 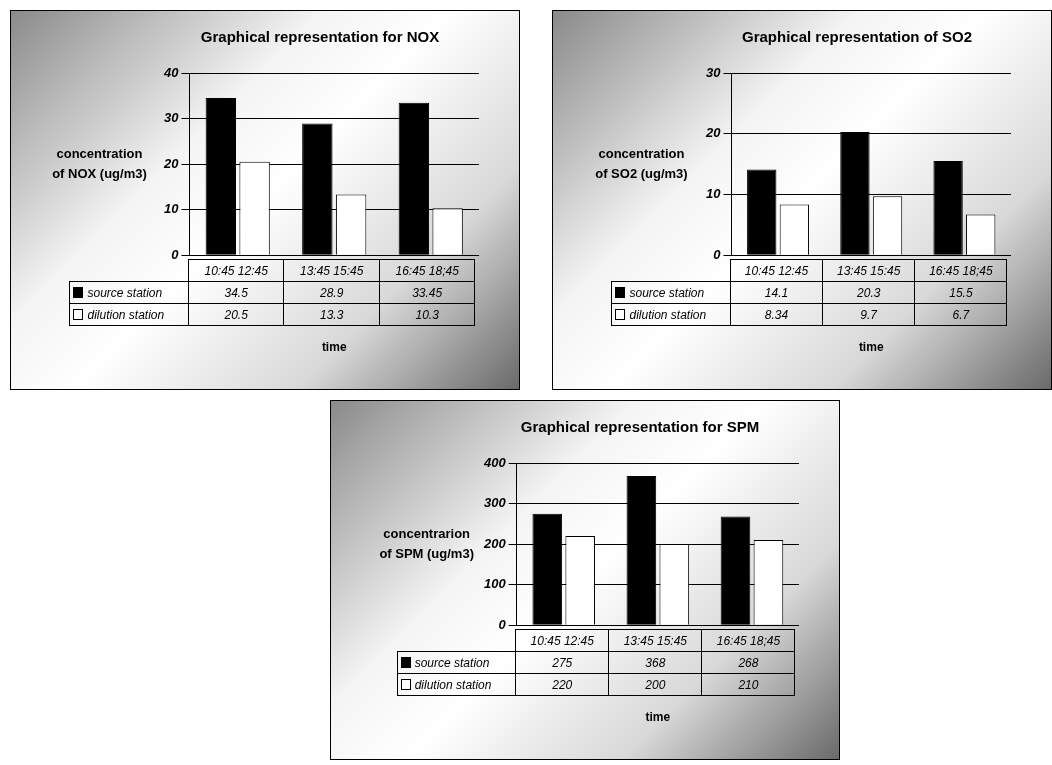 I want to click on data-label: 13.3, so click(x=331, y=314).